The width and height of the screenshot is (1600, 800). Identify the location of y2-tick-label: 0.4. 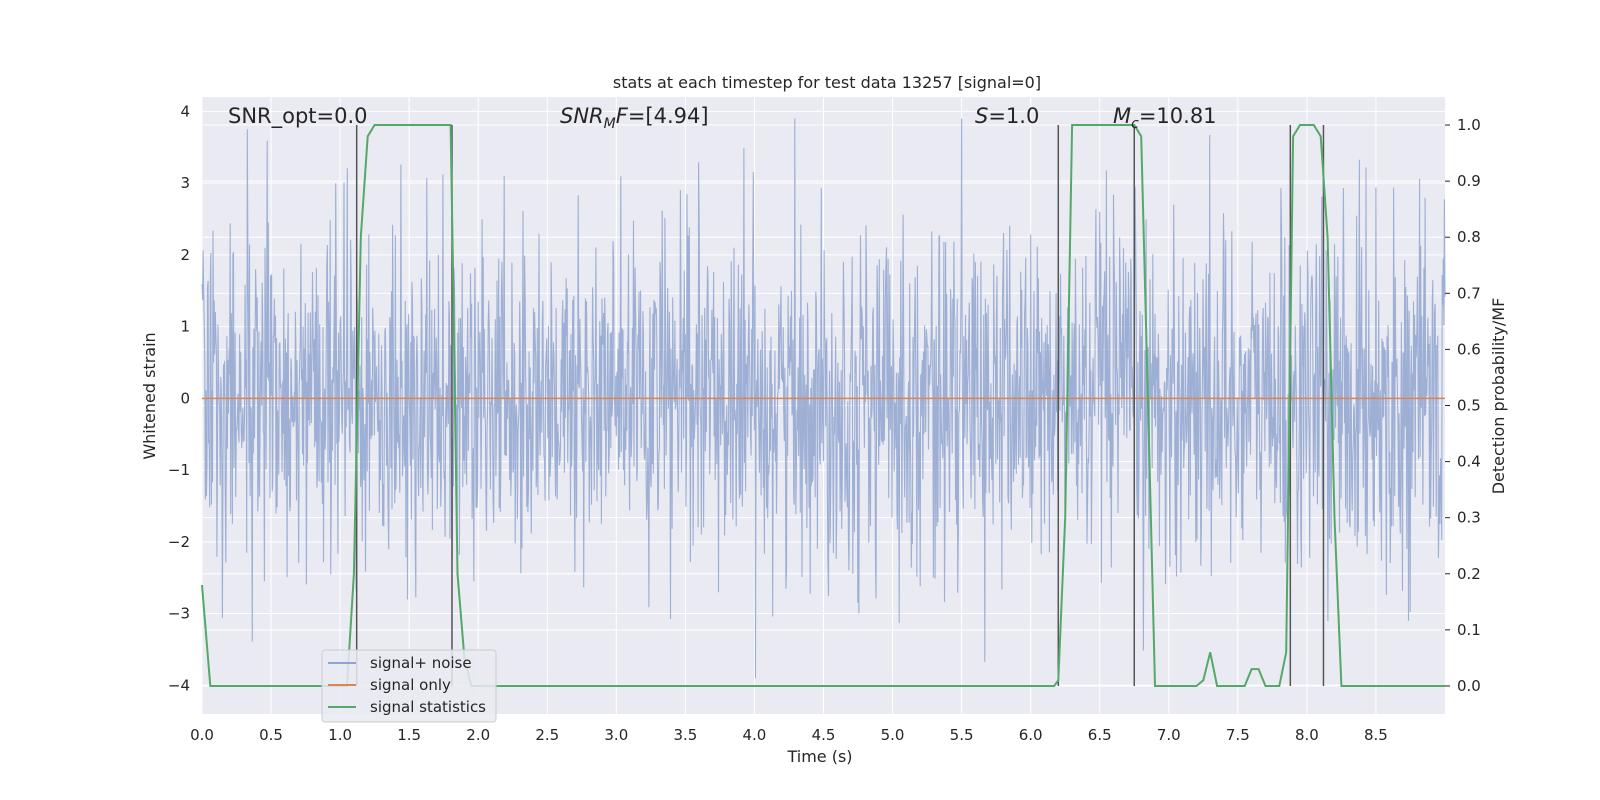
(1469, 462).